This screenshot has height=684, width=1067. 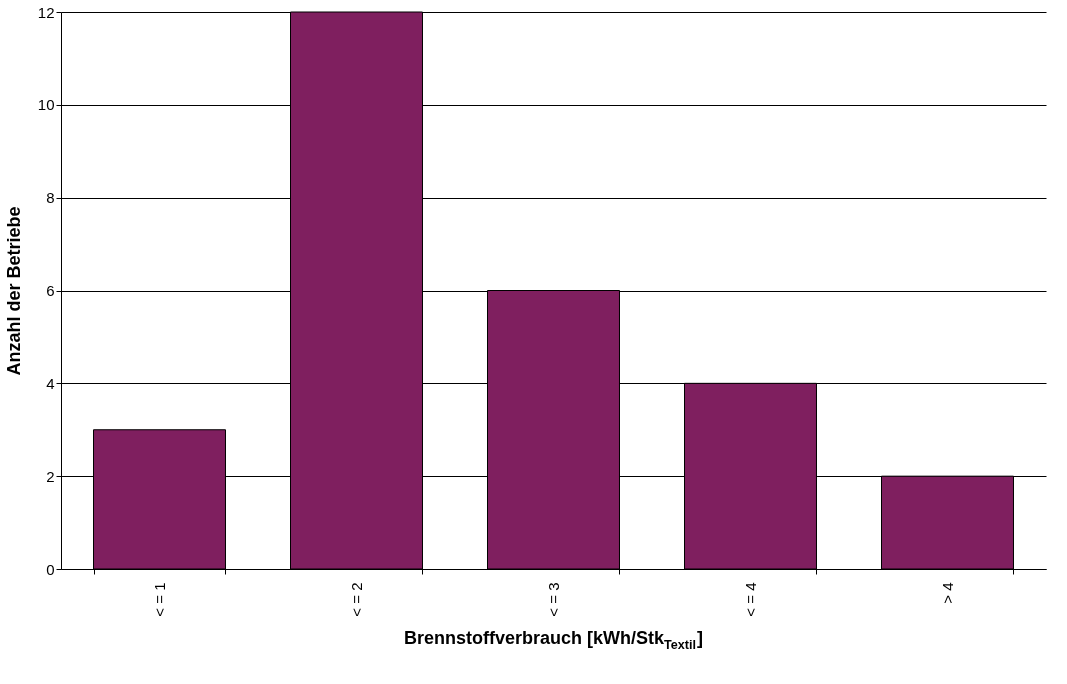 I want to click on x-tick-label: > 4, so click(x=947, y=593).